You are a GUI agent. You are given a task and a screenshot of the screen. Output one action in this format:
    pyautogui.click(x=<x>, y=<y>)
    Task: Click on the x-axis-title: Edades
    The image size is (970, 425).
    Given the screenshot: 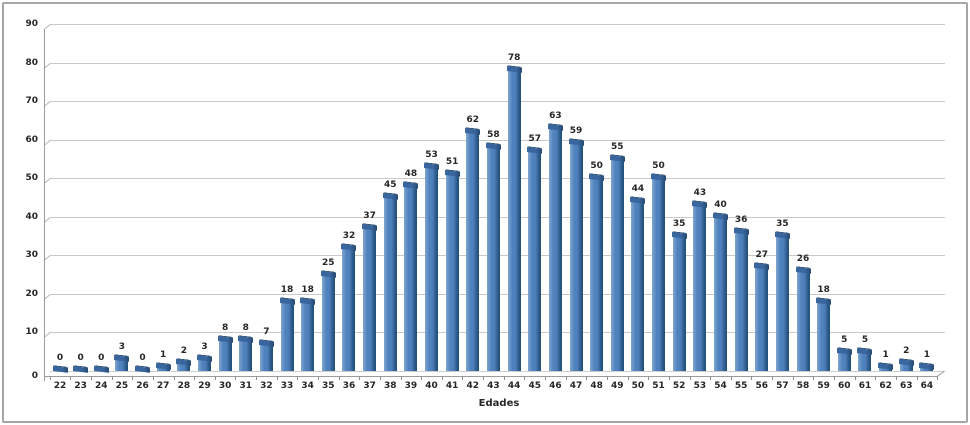 What is the action you would take?
    pyautogui.click(x=499, y=403)
    